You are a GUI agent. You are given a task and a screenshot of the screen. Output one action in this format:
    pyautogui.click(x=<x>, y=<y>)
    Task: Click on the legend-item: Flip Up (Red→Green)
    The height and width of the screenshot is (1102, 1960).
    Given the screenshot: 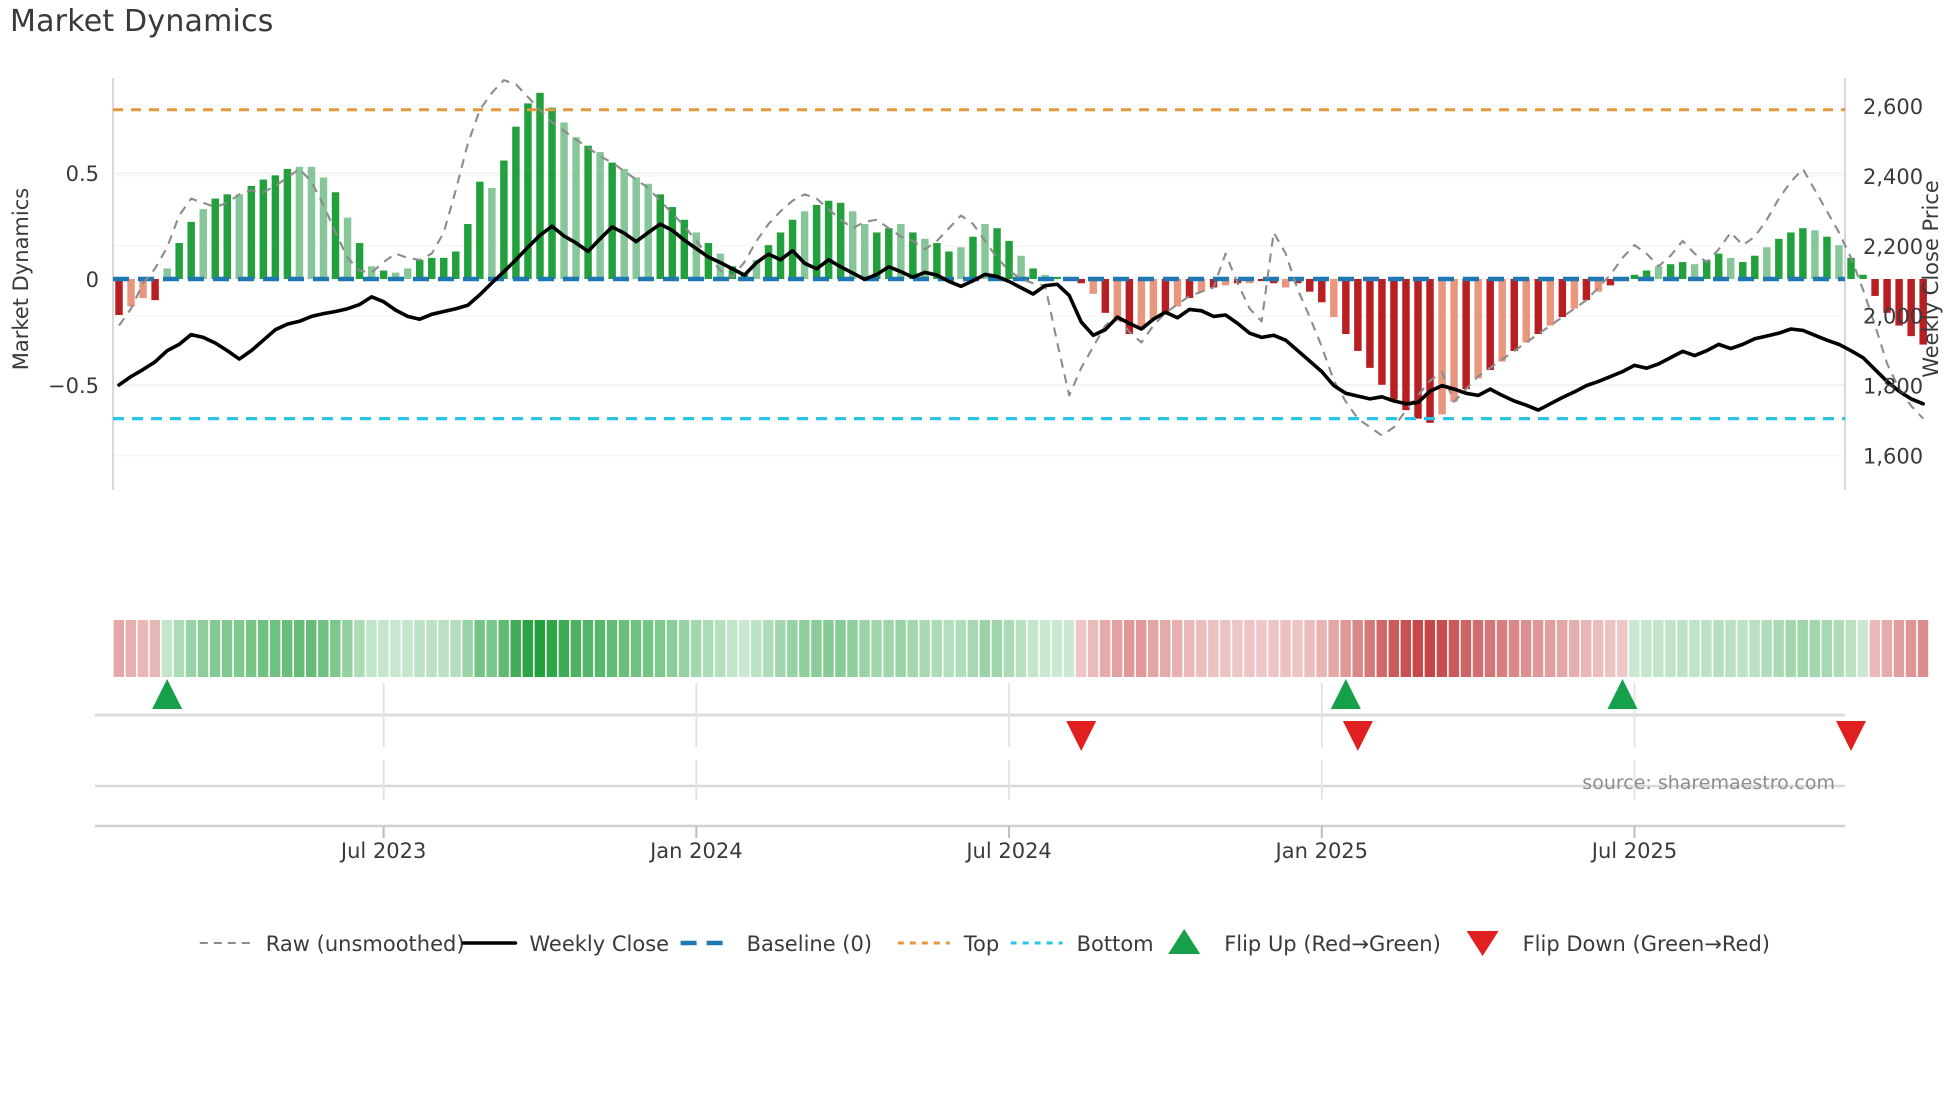 What is the action you would take?
    pyautogui.click(x=1304, y=942)
    